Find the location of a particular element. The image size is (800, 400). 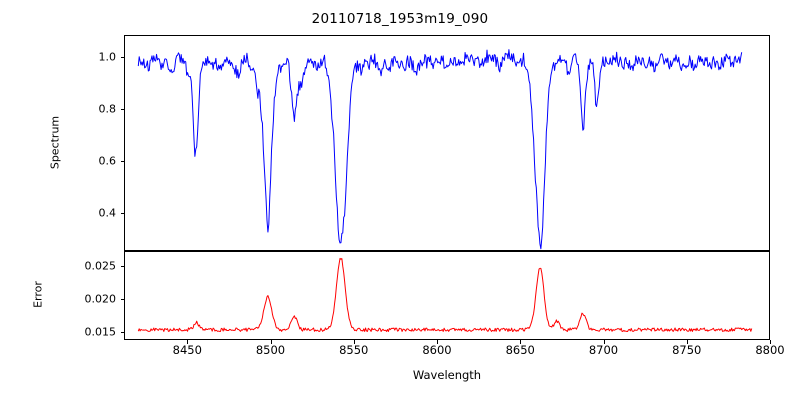

x-axis-tick-label: 8550 is located at coordinates (354, 350).